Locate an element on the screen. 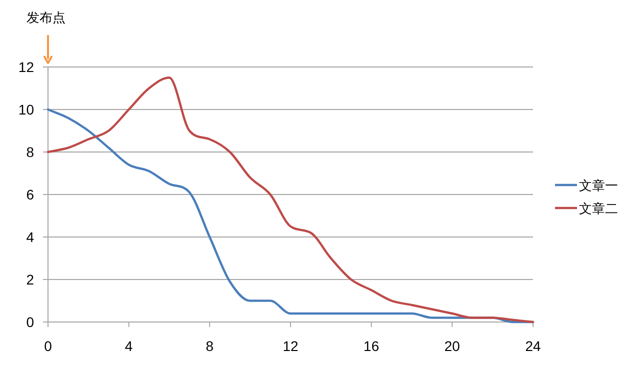 Image resolution: width=640 pixels, height=371 pixels. x-tick-label: 0 is located at coordinates (48, 346).